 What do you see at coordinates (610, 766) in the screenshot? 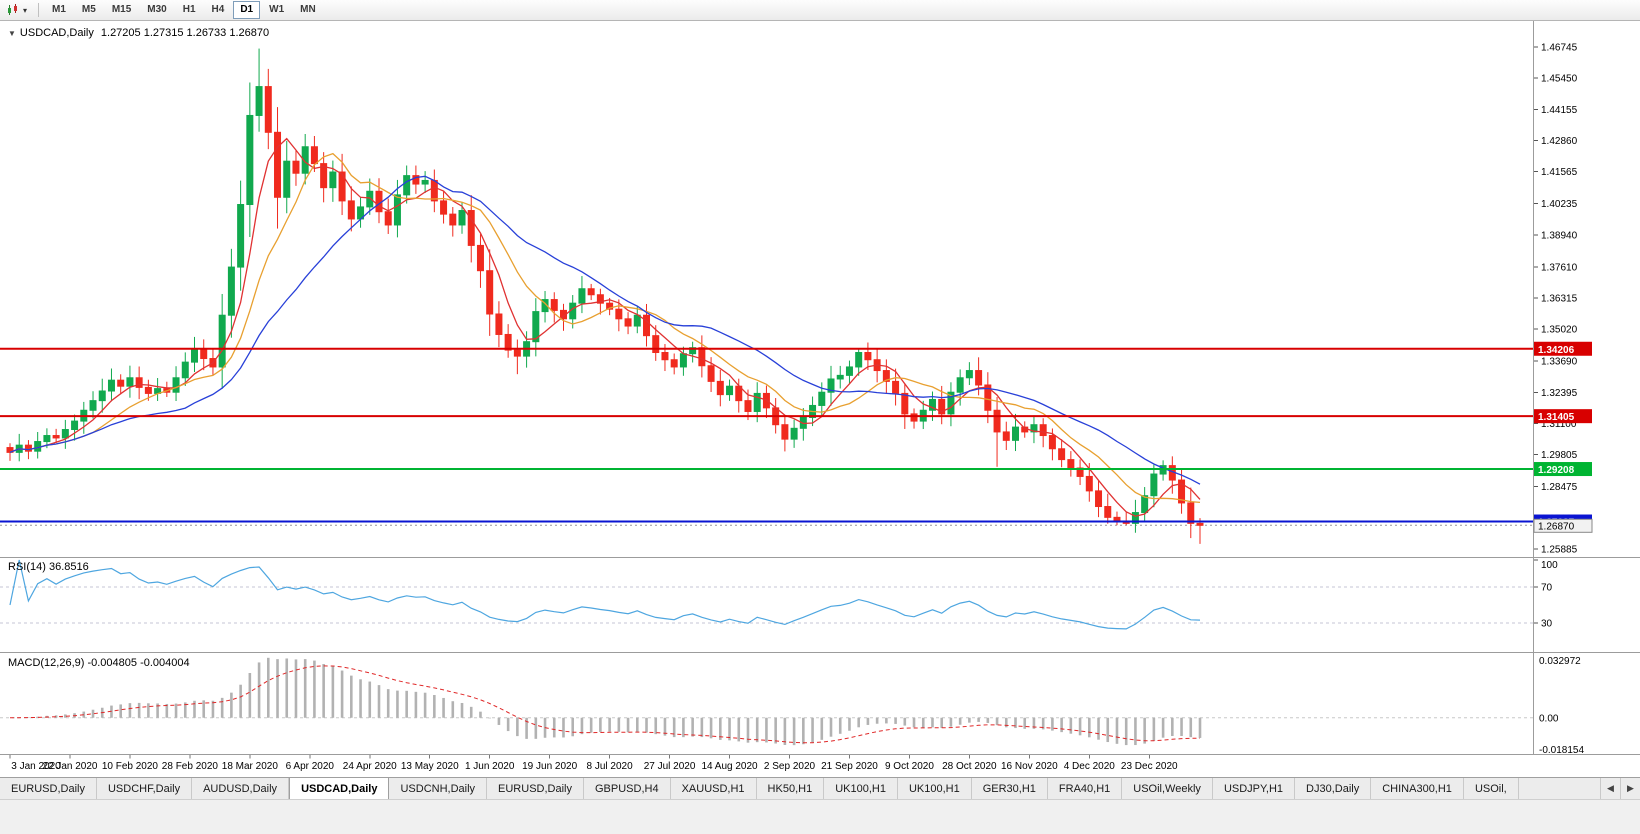
I see `svg-text: 8 Jul 2020` at bounding box center [610, 766].